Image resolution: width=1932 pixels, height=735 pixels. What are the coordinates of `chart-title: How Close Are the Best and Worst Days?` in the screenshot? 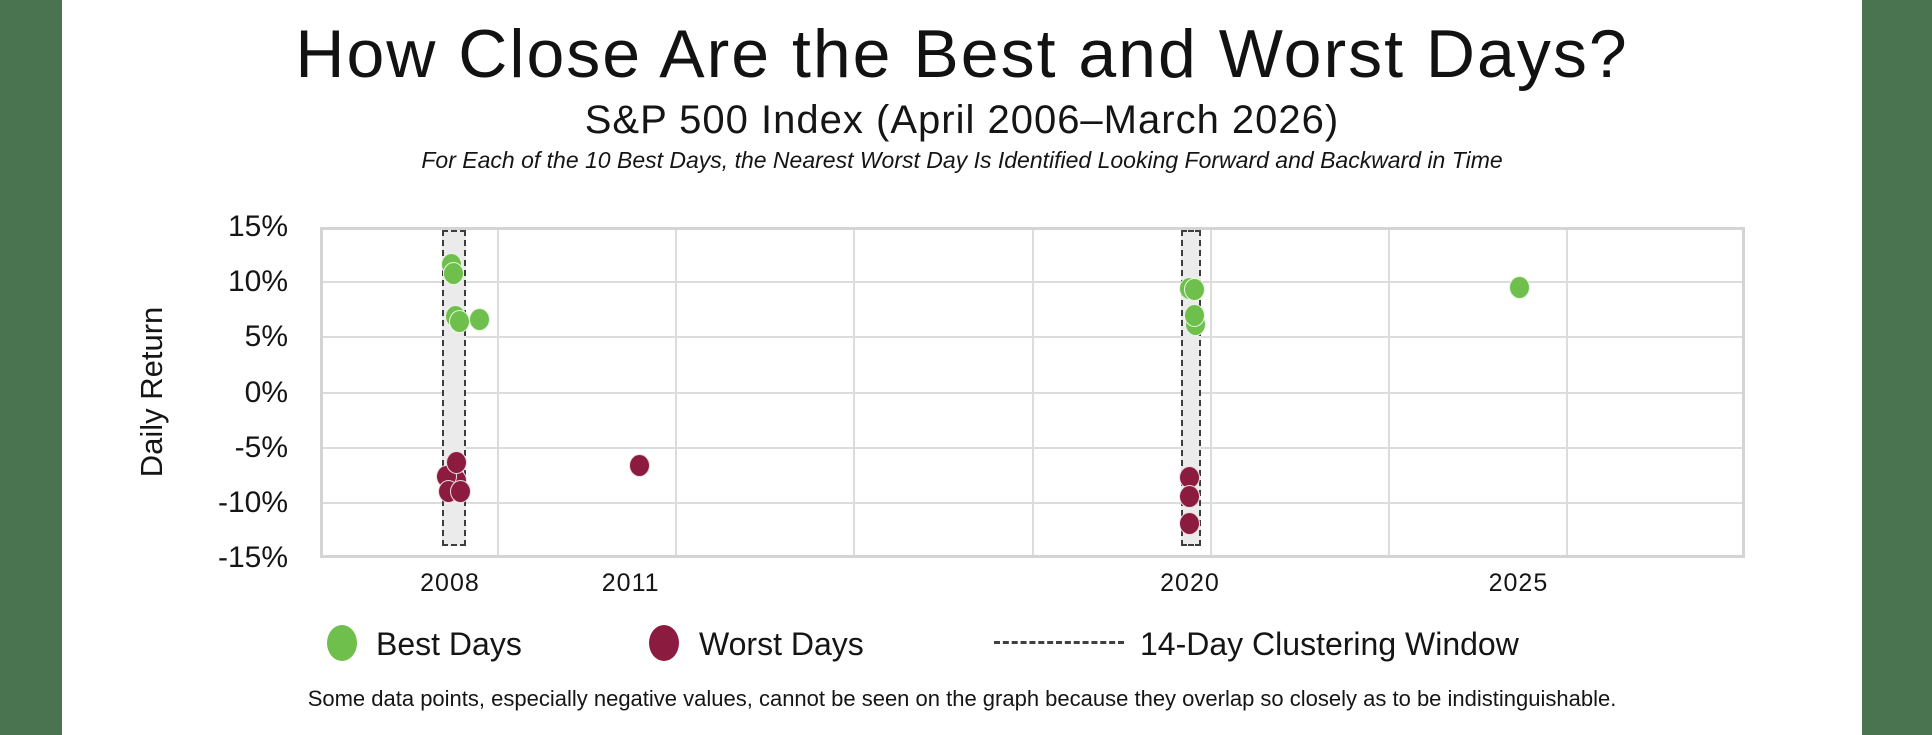 It's located at (962, 54).